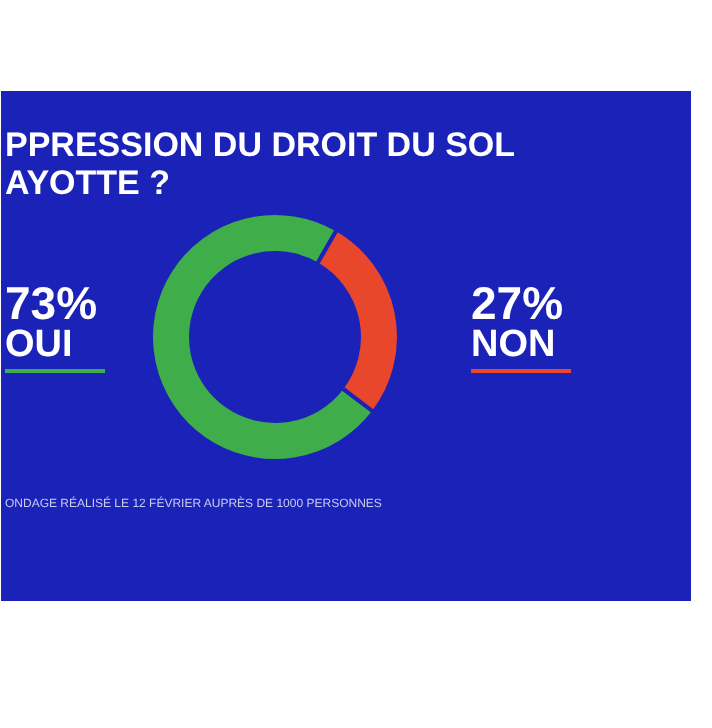 This screenshot has height=728, width=712. I want to click on data-label: 73%, so click(51, 303).